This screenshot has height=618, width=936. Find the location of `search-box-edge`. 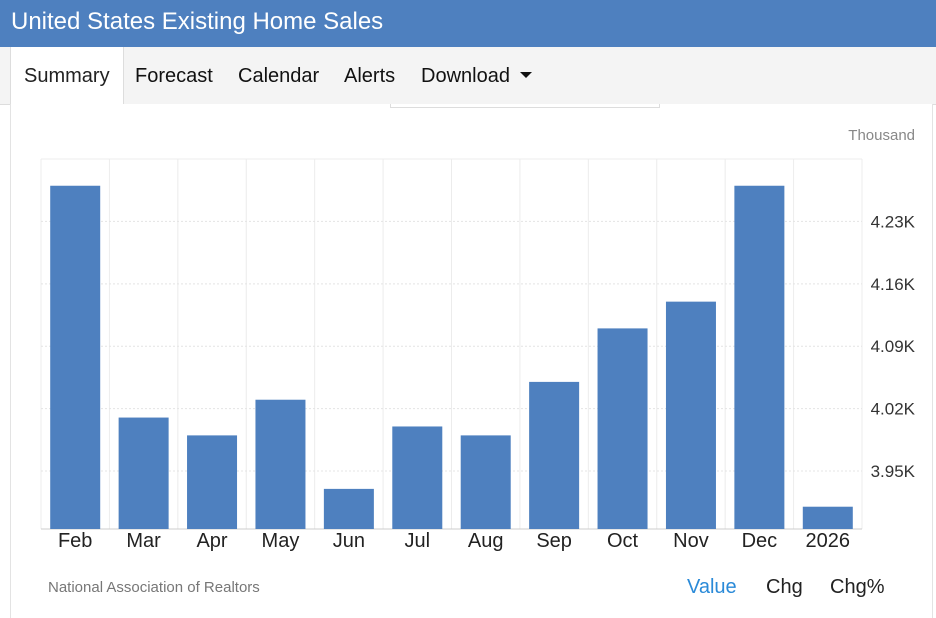

search-box-edge is located at coordinates (525, 106).